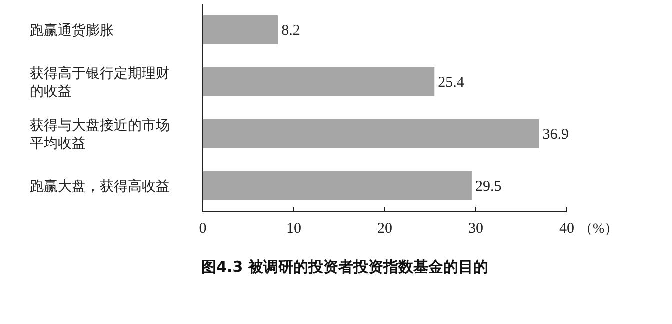 The width and height of the screenshot is (672, 324). What do you see at coordinates (488, 187) in the screenshot?
I see `data-label: 29.5` at bounding box center [488, 187].